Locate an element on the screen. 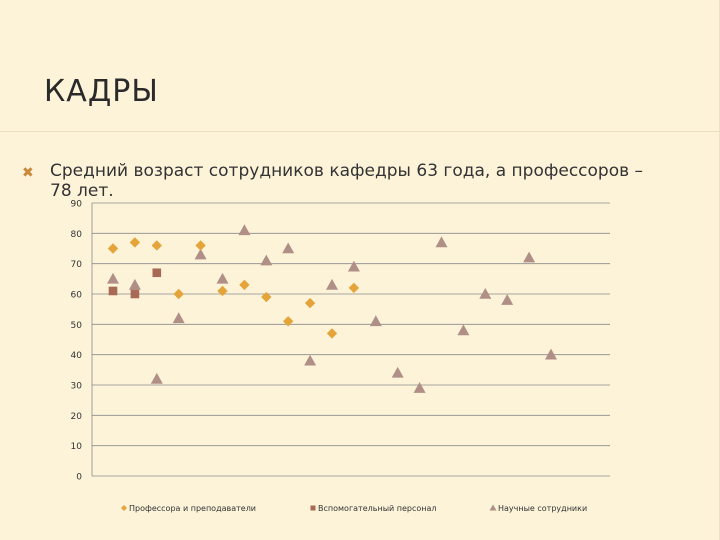  legend-marker-square is located at coordinates (313, 508).